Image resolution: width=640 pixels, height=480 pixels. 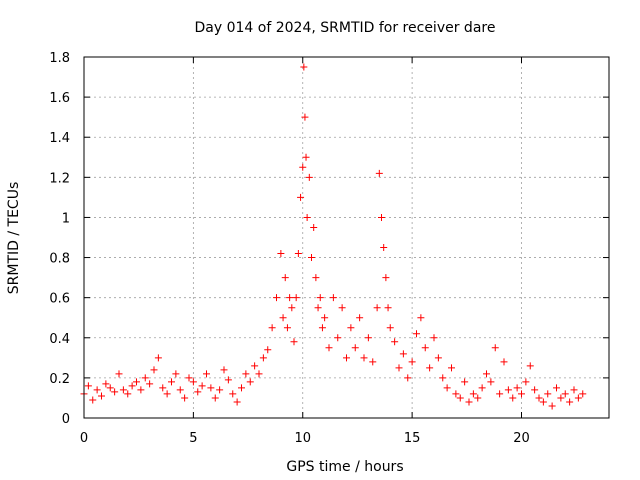 I want to click on y-tick-label: 1.2, so click(x=59, y=178).